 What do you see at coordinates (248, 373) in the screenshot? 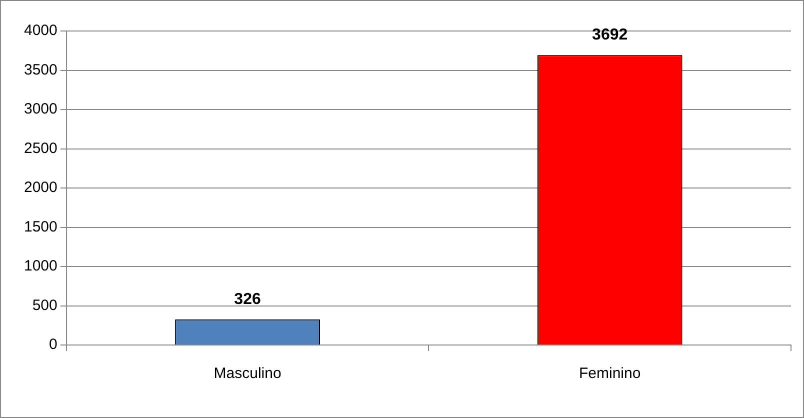
I see `x-tick-label: Masculino` at bounding box center [248, 373].